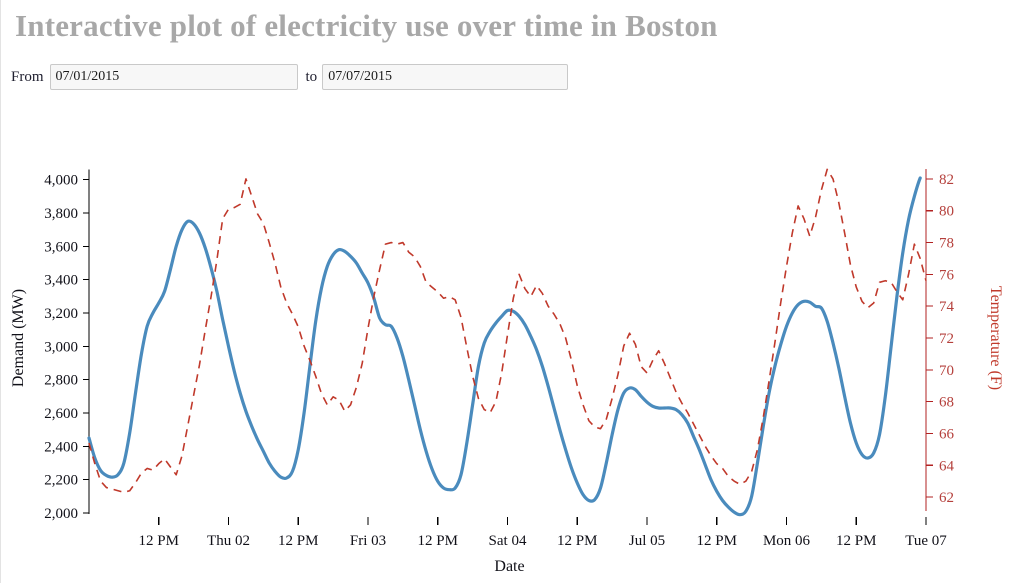 This screenshot has height=583, width=1010. What do you see at coordinates (61, 281) in the screenshot?
I see `left-axis-tick-label: 3,400` at bounding box center [61, 281].